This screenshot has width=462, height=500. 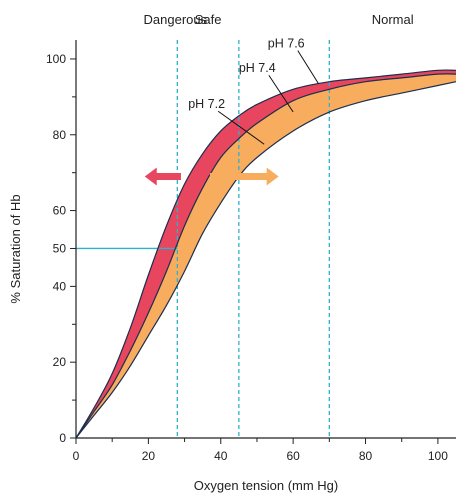 What do you see at coordinates (293, 456) in the screenshot?
I see `x-tick-label: 60` at bounding box center [293, 456].